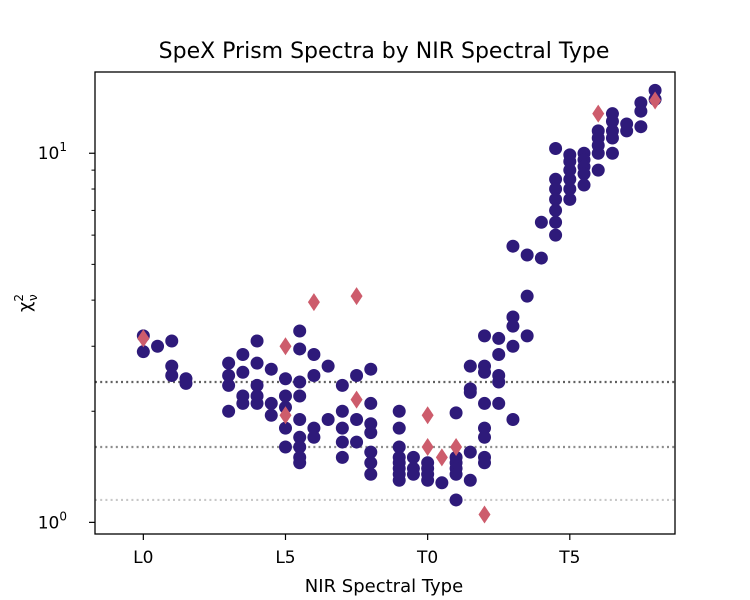 This screenshot has height=600, width=750. Describe the element at coordinates (26, 303) in the screenshot. I see `svg-text: χ2ν` at that location.